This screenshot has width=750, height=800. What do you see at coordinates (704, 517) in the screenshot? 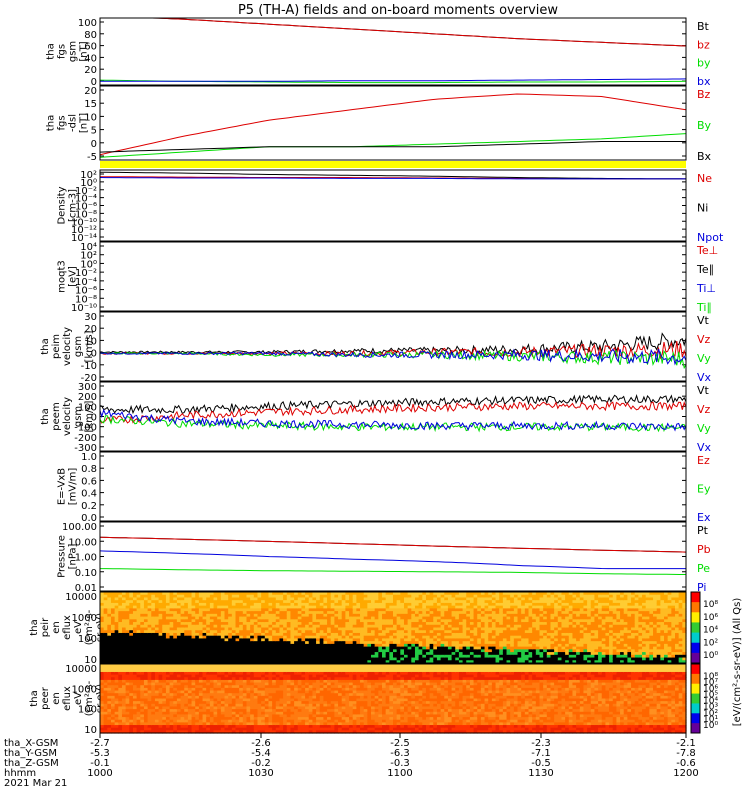
I see `legend-Ex: Ex` at bounding box center [704, 517].